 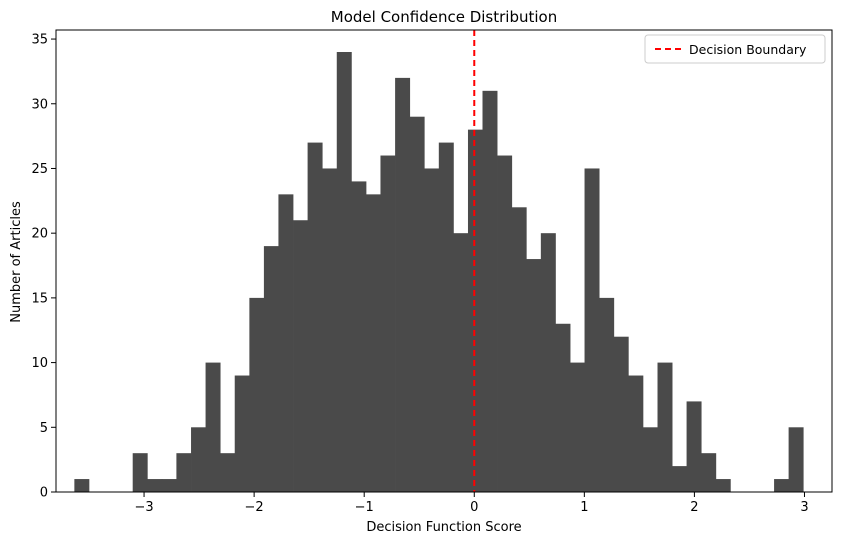 What do you see at coordinates (694, 507) in the screenshot?
I see `x-tick-label: 2` at bounding box center [694, 507].